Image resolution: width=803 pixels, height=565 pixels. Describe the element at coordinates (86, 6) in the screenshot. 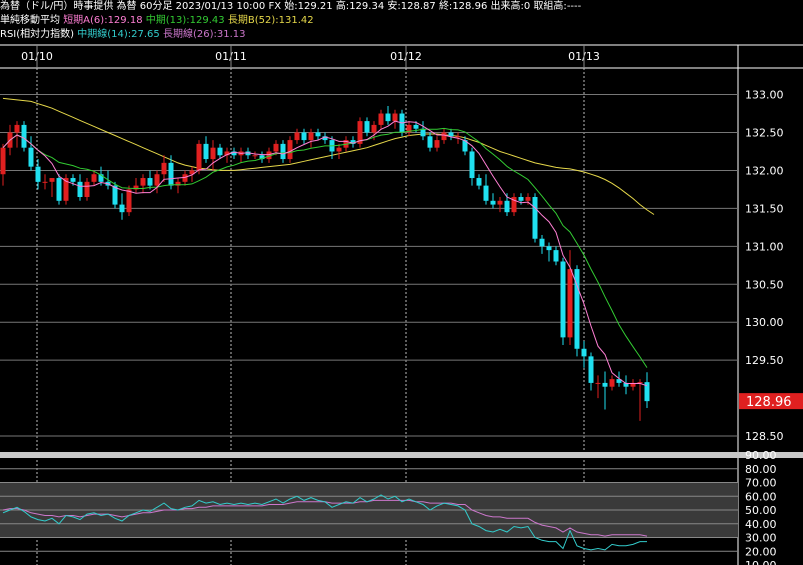

I see `chart-title: 為替（ドル/円）時事提供 為替 60分足` at that location.